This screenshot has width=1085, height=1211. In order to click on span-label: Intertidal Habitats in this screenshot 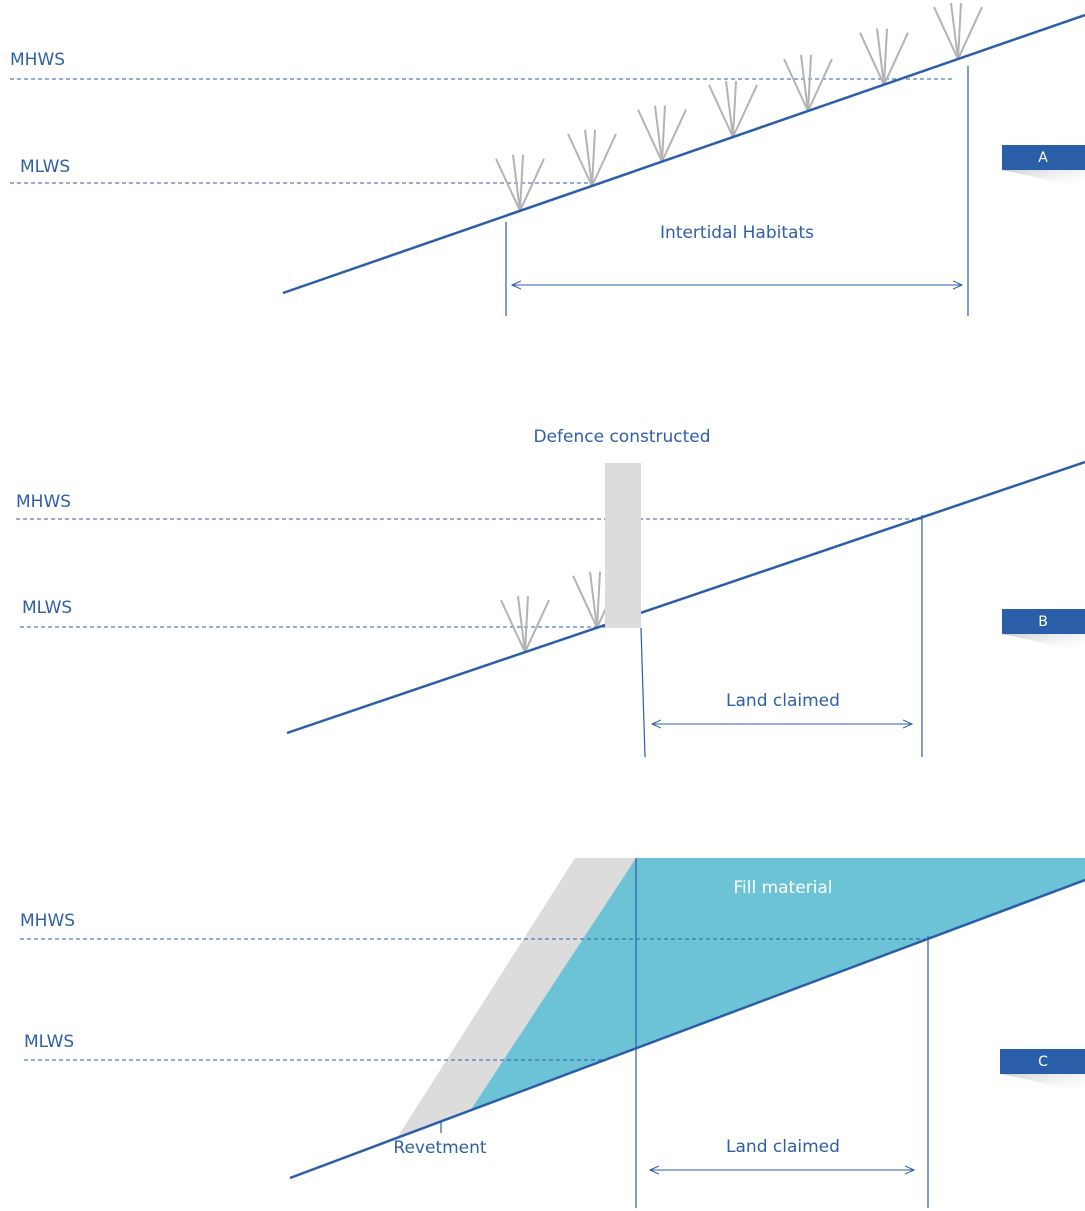, I will do `click(737, 233)`.